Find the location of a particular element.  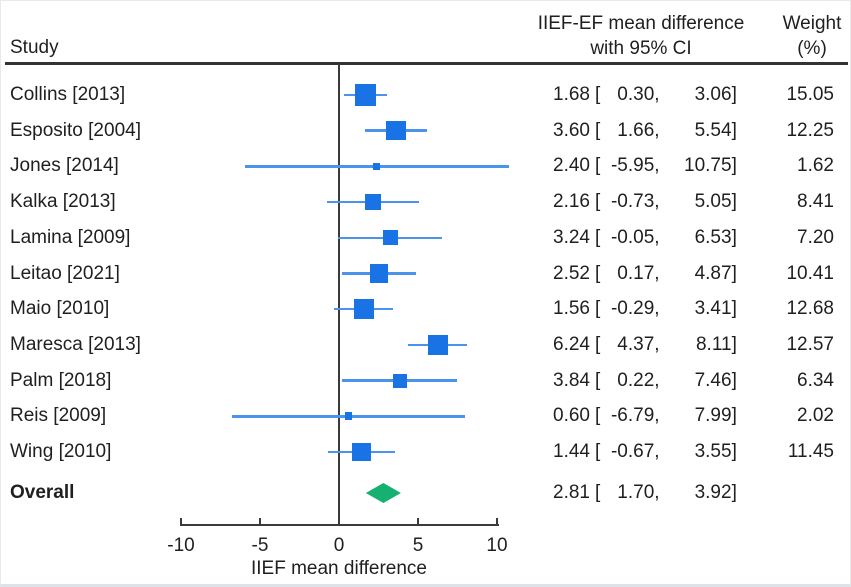

study-label: Palm [2018] is located at coordinates (61, 380).